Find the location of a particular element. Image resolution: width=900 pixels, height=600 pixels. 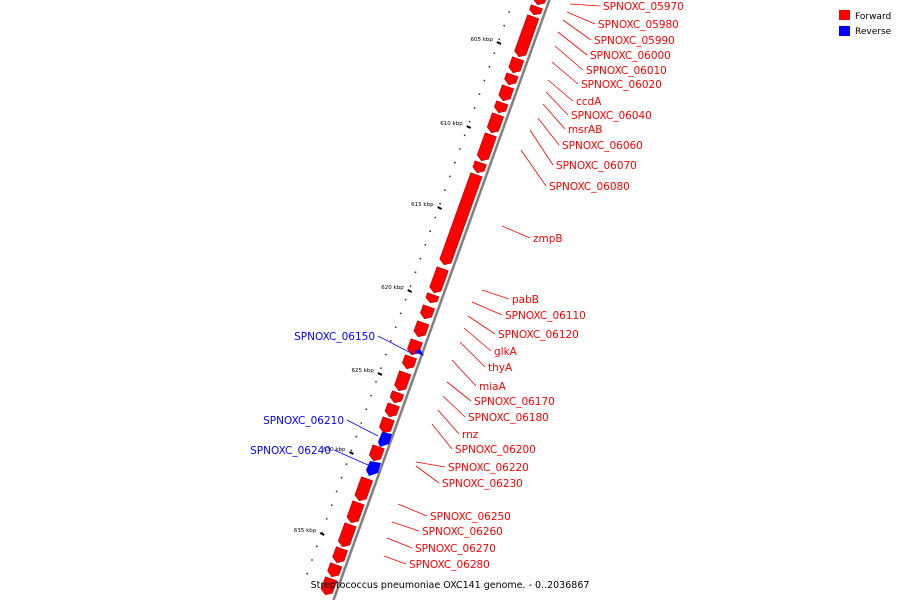

legend-label-reverse: Reverse is located at coordinates (873, 32).